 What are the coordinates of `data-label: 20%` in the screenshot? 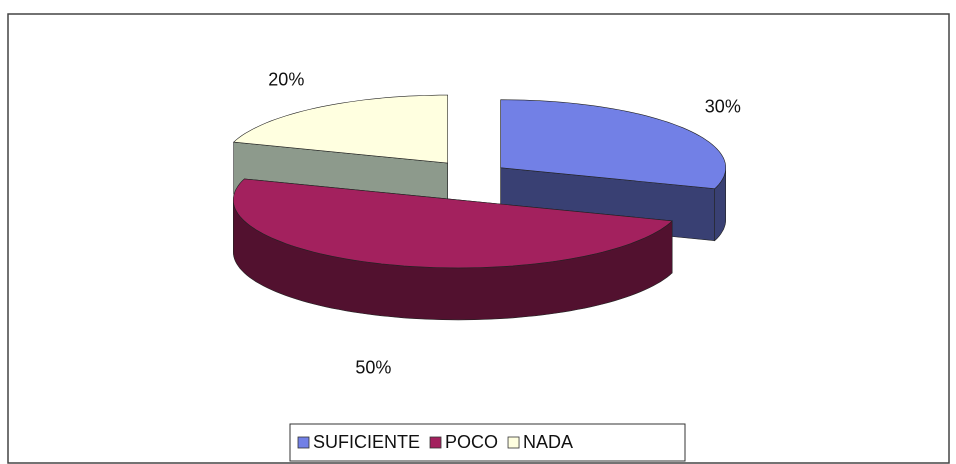 It's located at (286, 79).